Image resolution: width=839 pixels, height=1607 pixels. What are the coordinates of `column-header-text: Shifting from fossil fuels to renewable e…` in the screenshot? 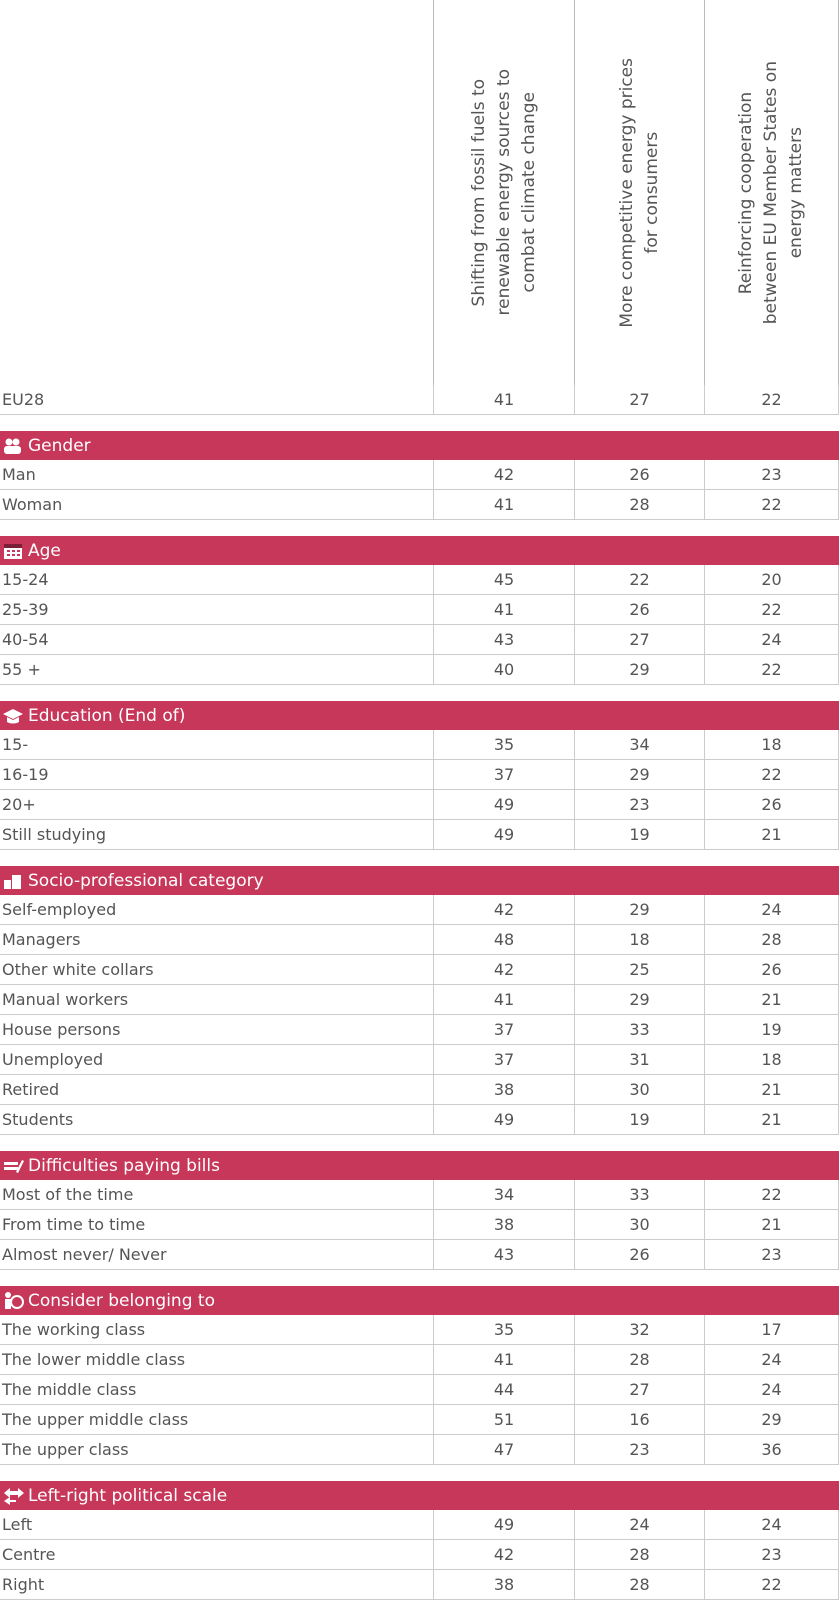 It's located at (504, 192).